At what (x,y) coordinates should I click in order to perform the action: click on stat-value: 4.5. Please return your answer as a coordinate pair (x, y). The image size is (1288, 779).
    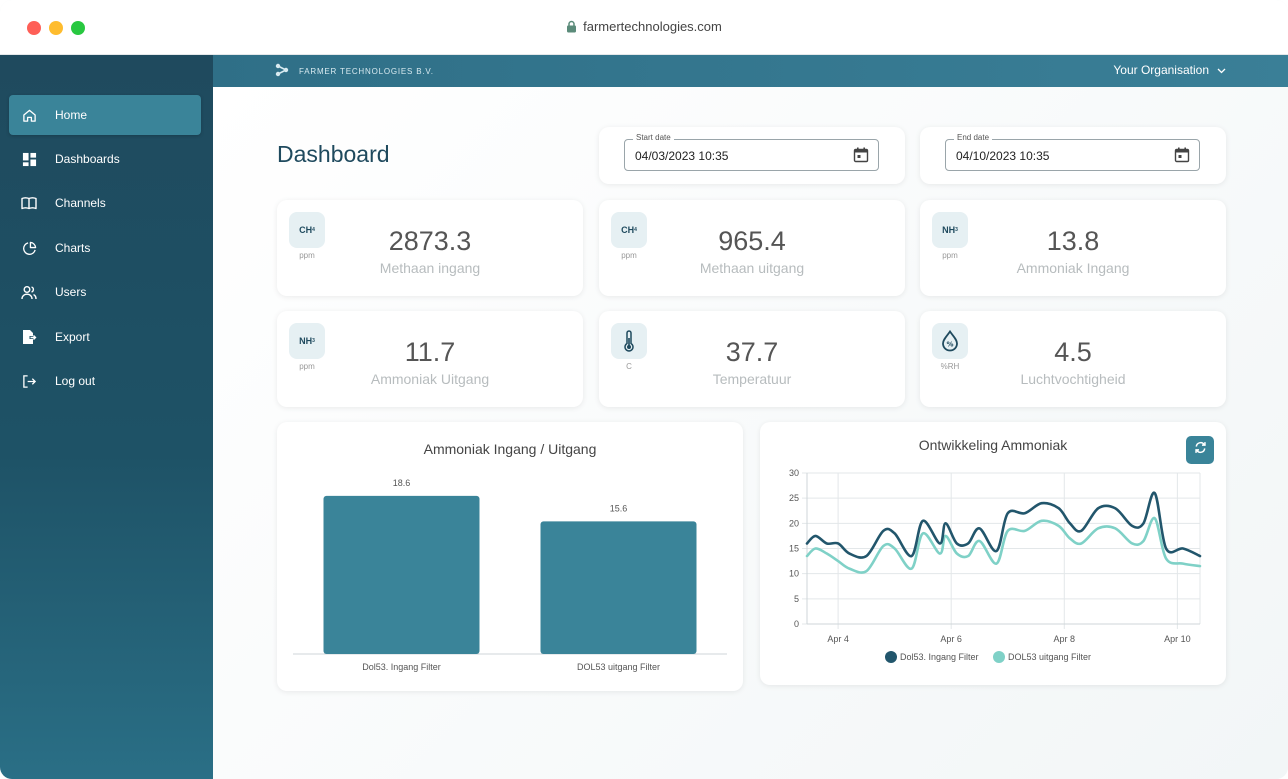
    Looking at the image, I should click on (1073, 352).